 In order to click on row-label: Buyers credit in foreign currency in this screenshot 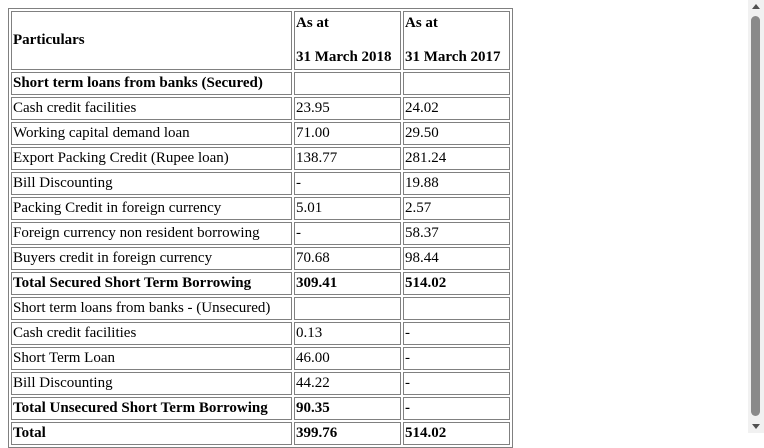, I will do `click(151, 258)`.